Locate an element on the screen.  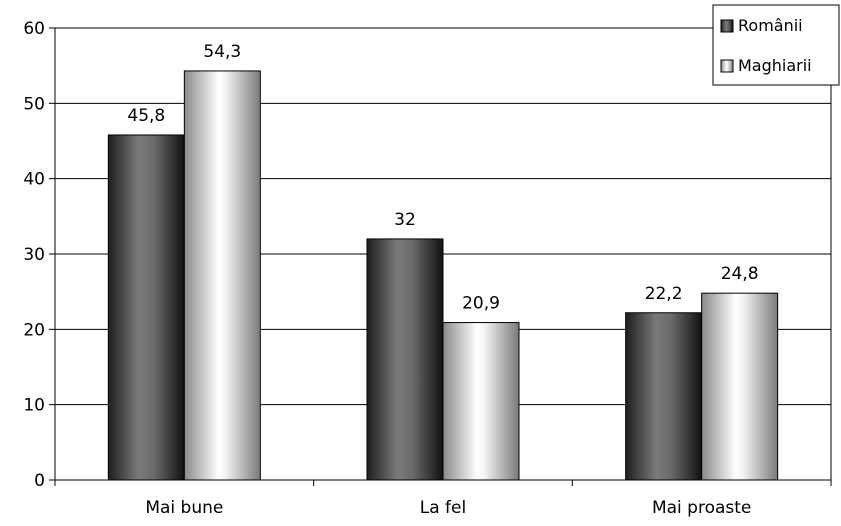
legend-box is located at coordinates (776, 45).